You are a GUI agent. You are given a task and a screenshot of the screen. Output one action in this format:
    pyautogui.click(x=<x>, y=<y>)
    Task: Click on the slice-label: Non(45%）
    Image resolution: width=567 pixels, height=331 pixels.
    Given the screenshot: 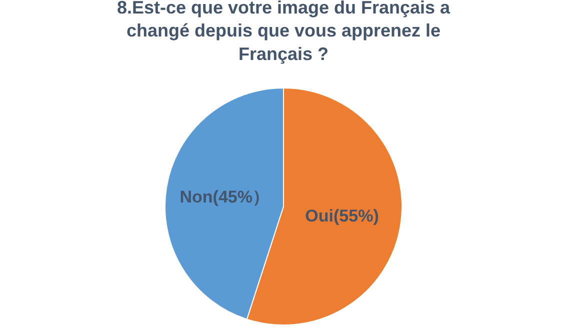 What is the action you would take?
    pyautogui.click(x=225, y=197)
    